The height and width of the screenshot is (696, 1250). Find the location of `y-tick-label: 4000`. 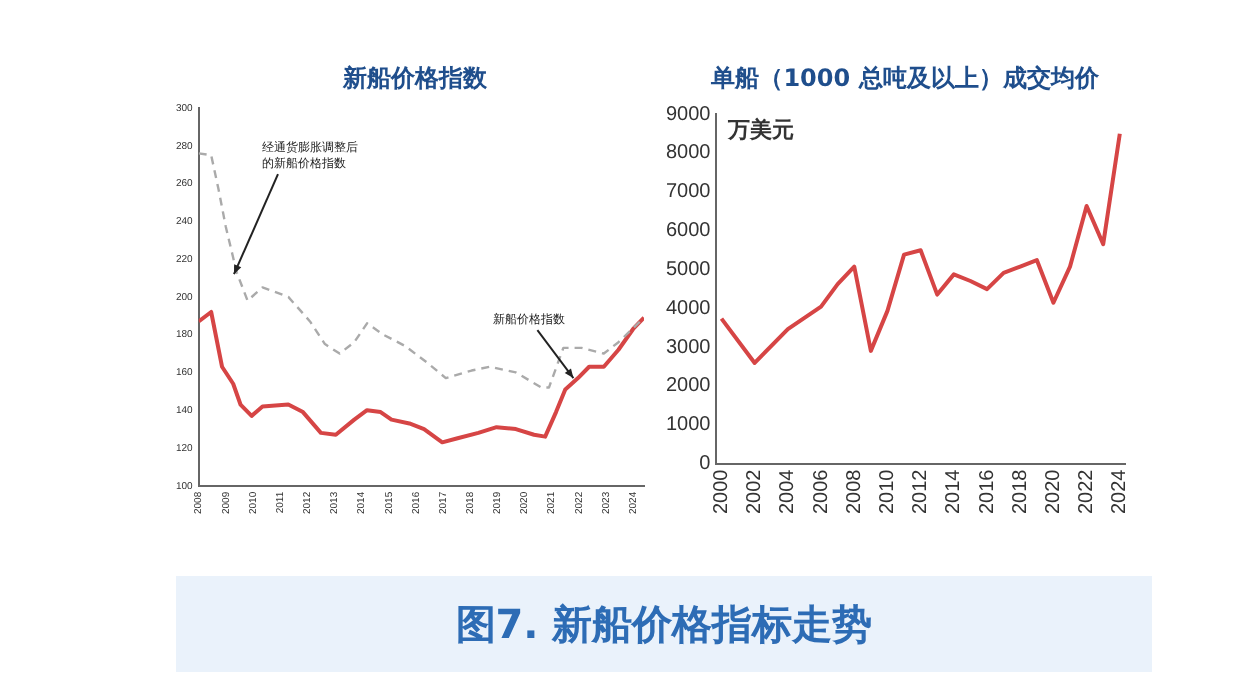

y-tick-label: 4000 is located at coordinates (688, 308).